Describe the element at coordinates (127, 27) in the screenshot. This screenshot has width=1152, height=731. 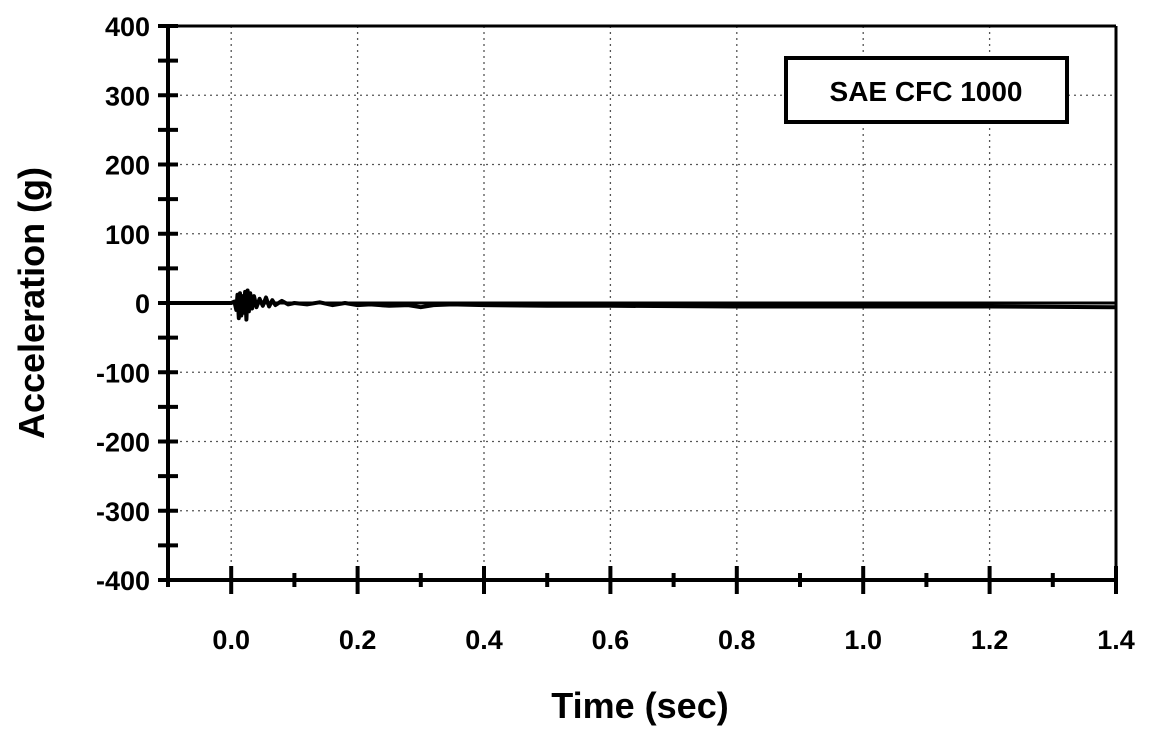
I see `y-tick-label: 400` at that location.